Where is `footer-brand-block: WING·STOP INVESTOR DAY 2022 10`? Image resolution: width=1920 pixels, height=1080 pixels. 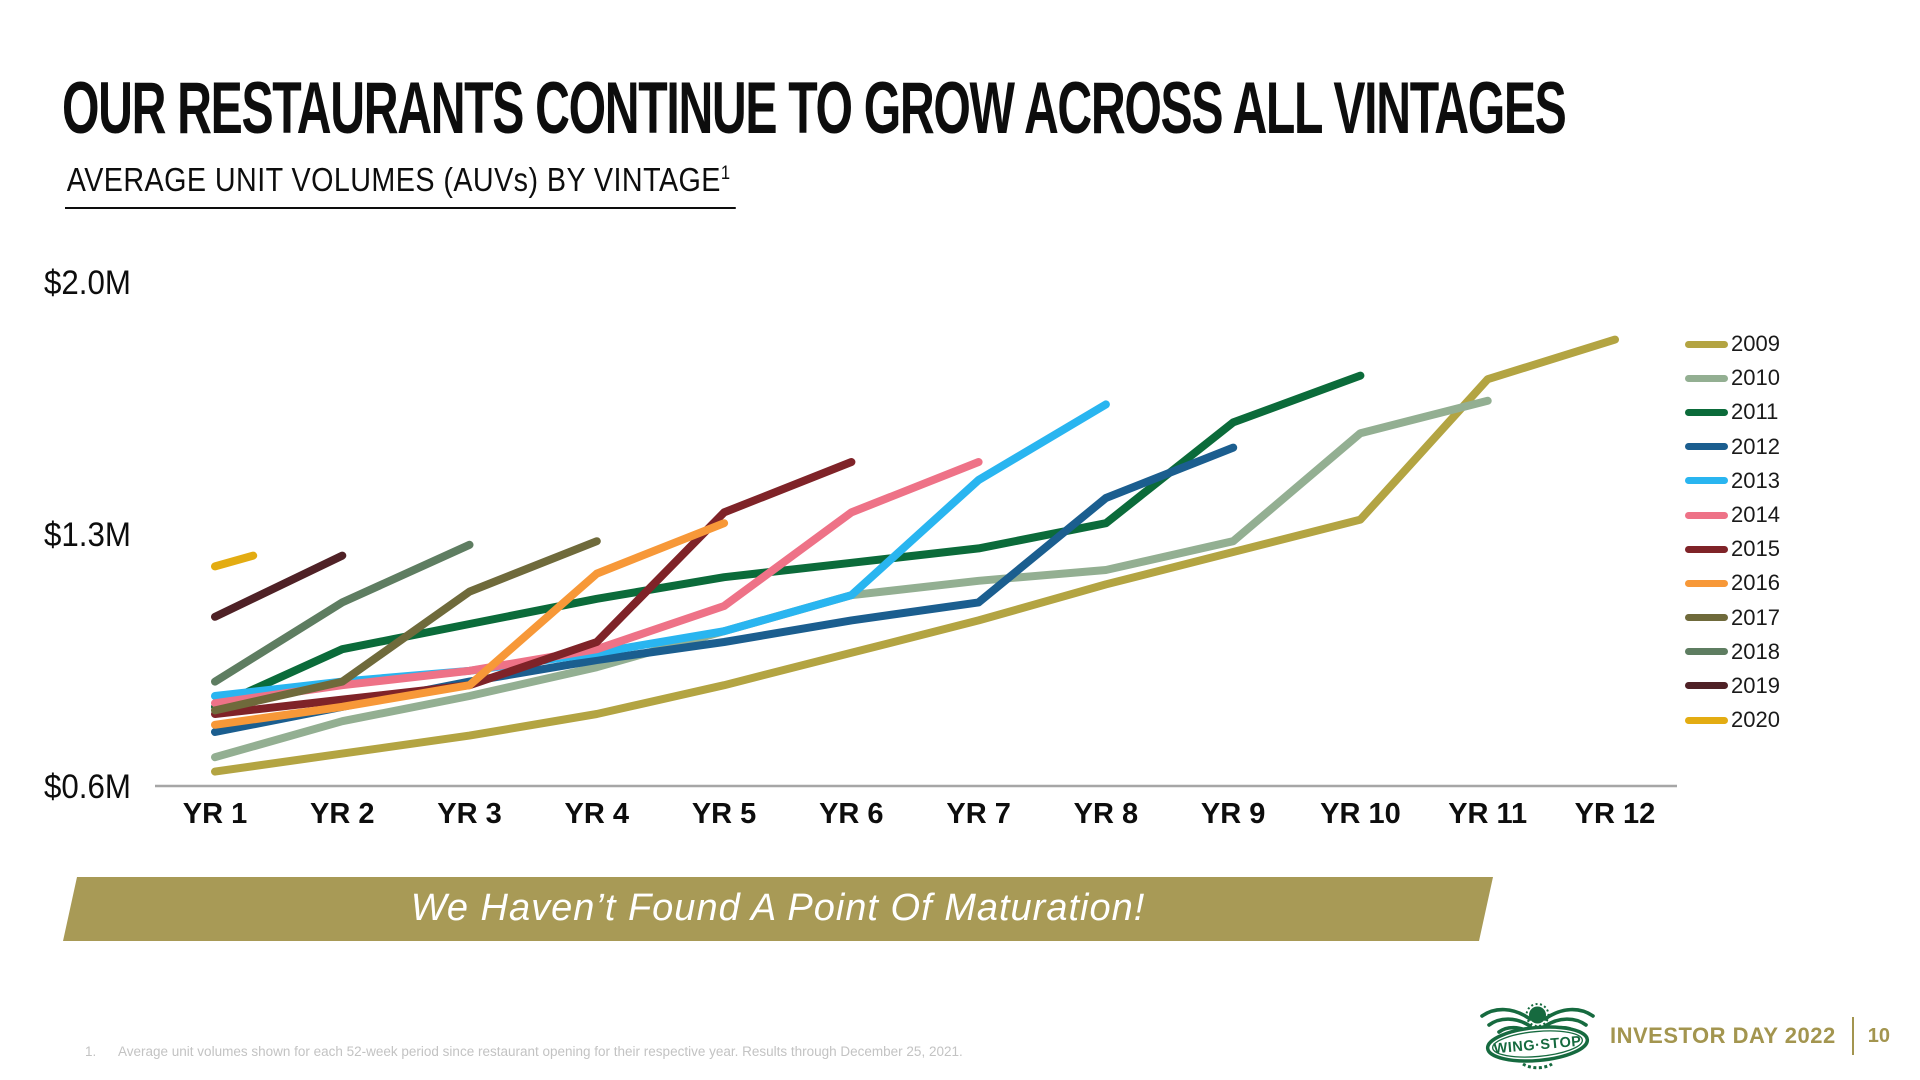
footer-brand-block: WING·STOP INVESTOR DAY 2022 10 is located at coordinates (1682, 1036).